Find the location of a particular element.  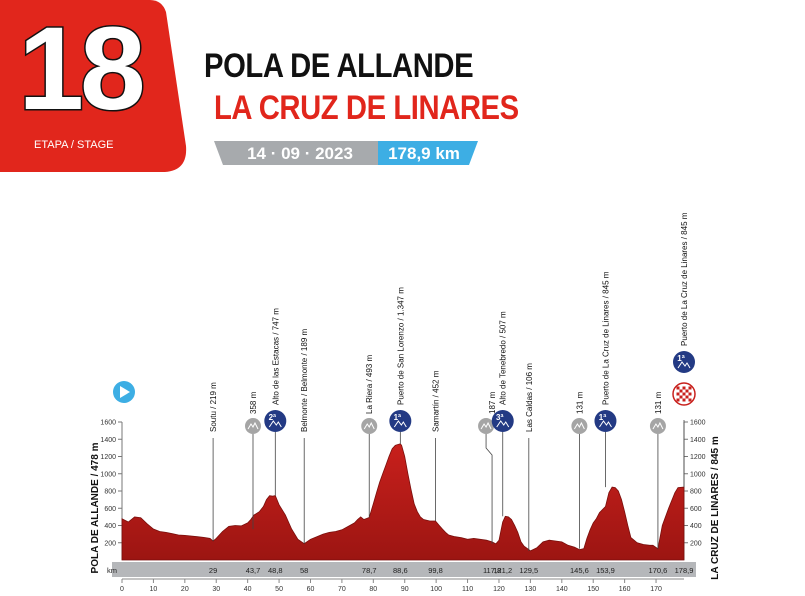

climb-category-label: 2ª is located at coordinates (272, 417).